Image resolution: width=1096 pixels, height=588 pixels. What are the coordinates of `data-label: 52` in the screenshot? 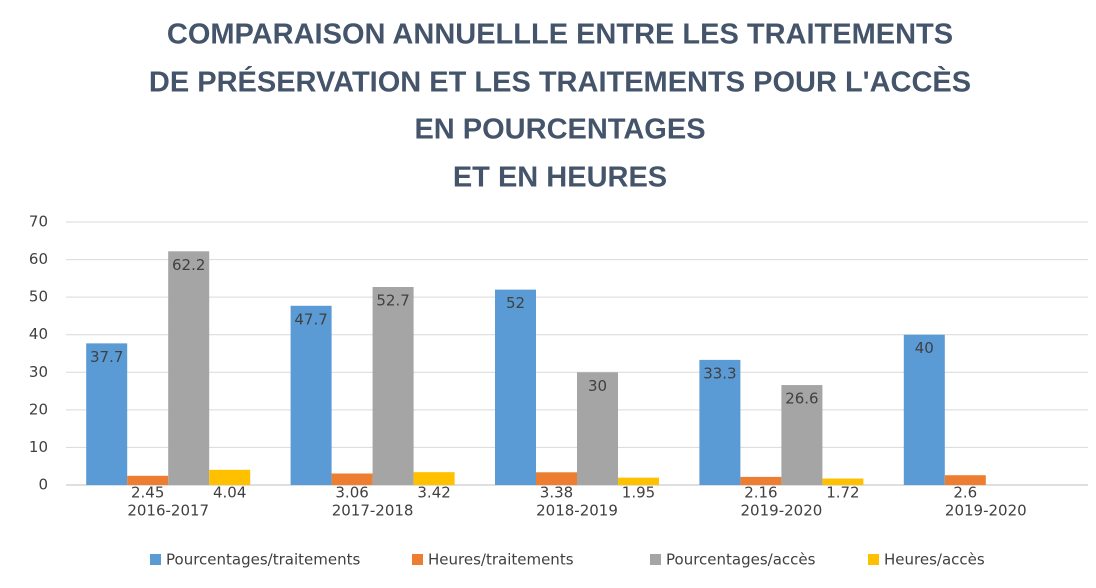 It's located at (515, 303).